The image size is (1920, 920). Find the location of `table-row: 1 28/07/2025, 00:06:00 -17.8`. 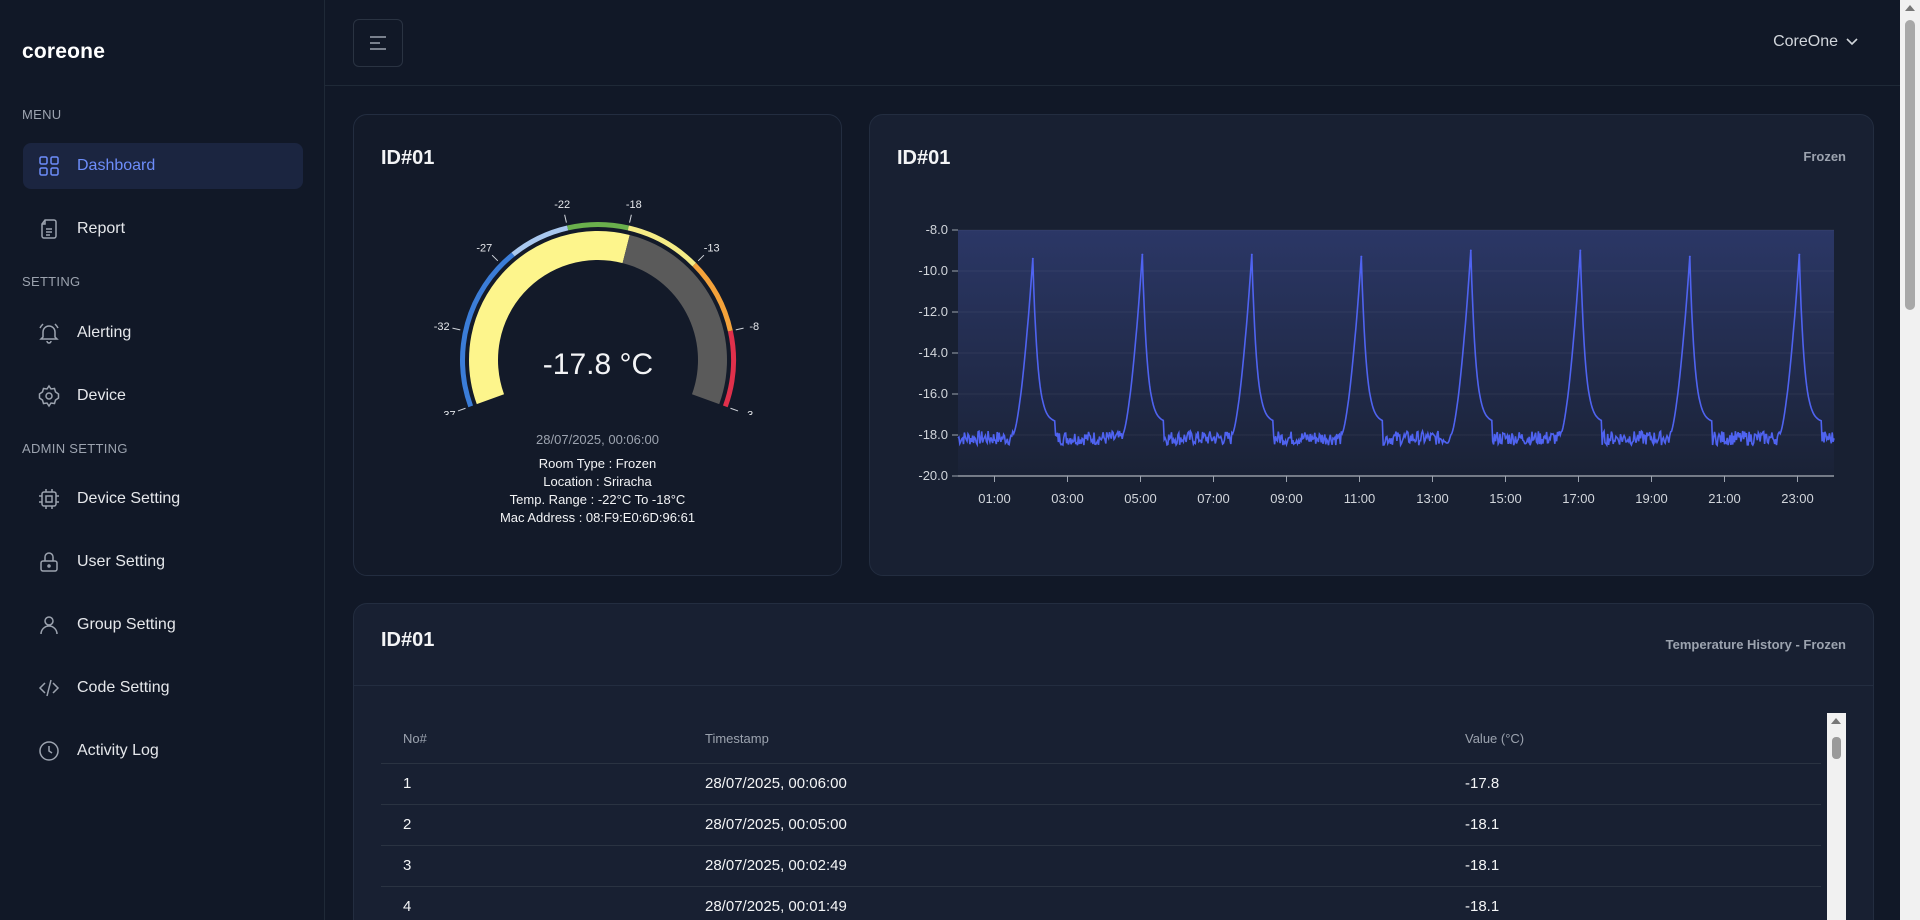

table-row: 1 28/07/2025, 00:06:00 -17.8 is located at coordinates (1101, 784).